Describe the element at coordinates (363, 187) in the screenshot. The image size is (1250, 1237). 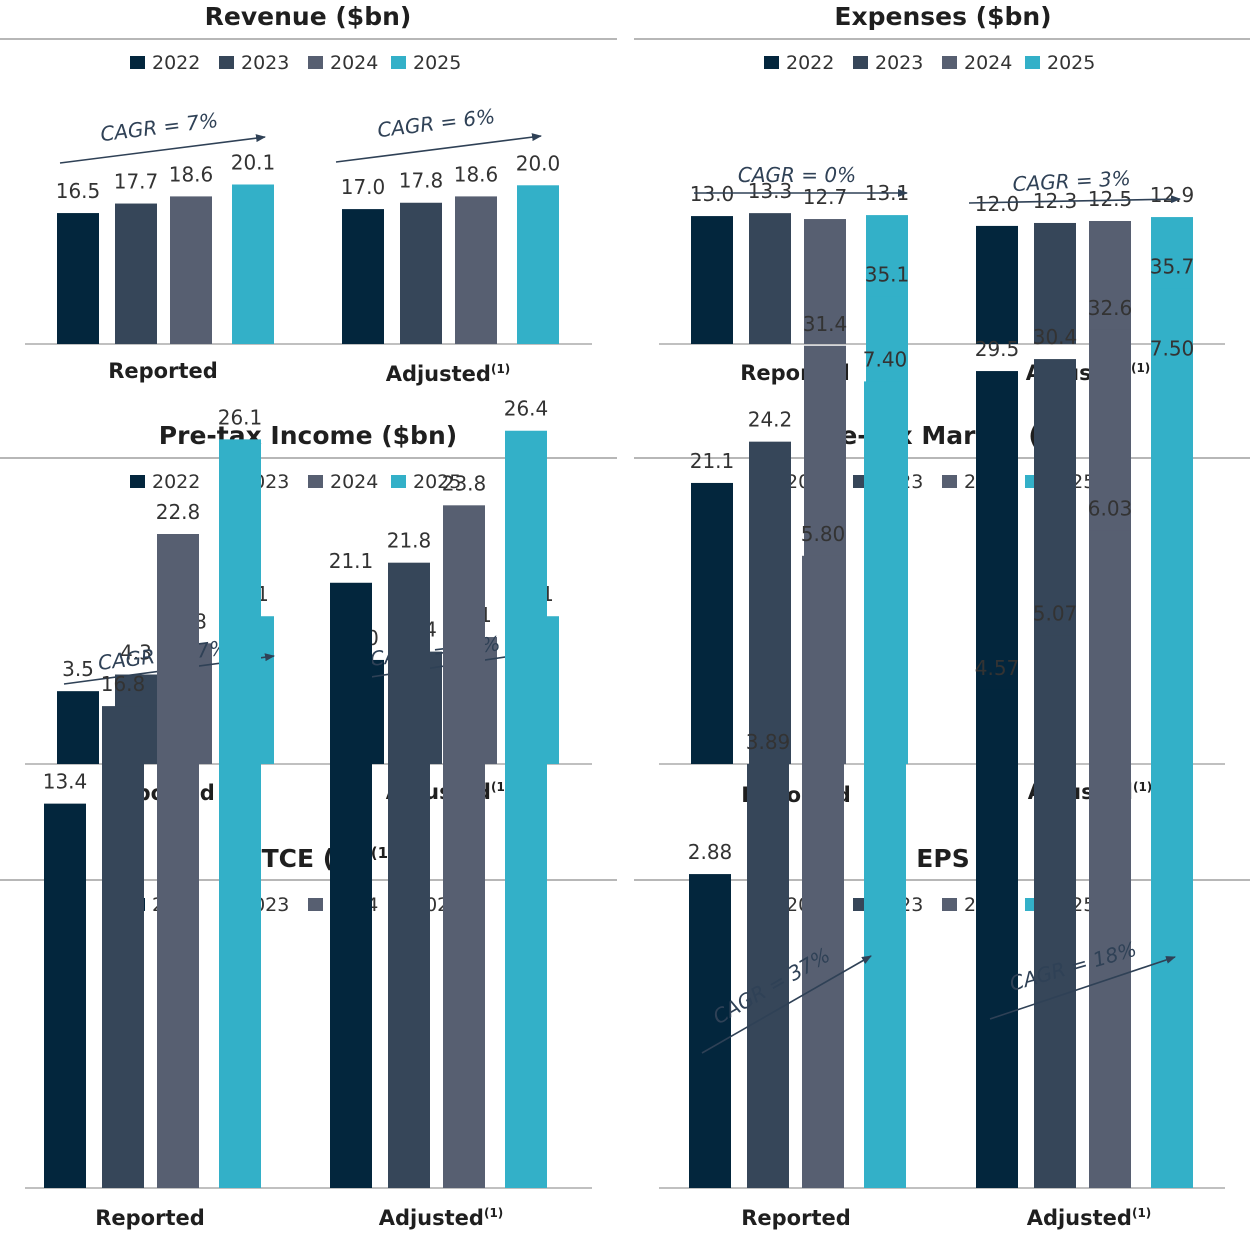
I see `value-label-adjusted-2022: 17.0` at that location.